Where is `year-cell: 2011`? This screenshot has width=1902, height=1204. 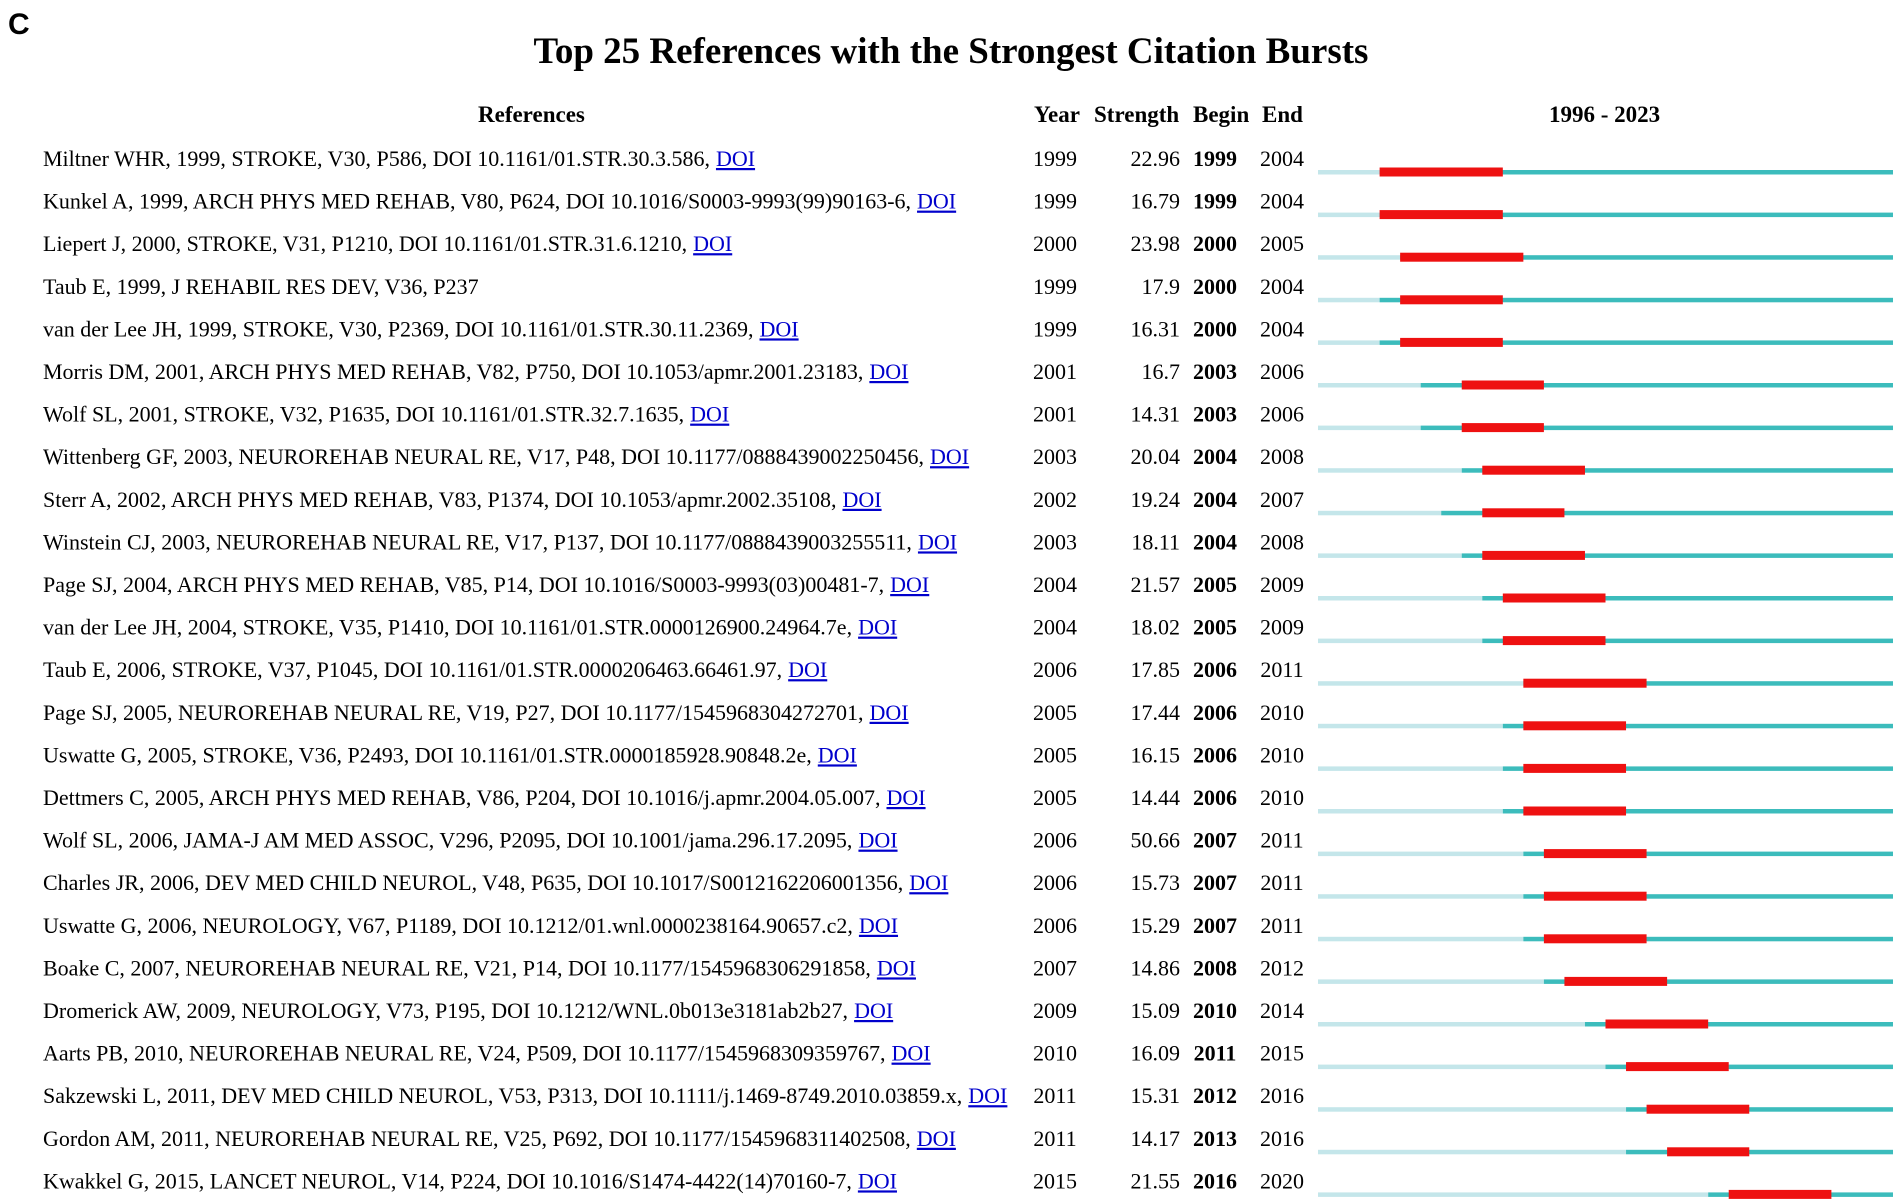
year-cell: 2011 is located at coordinates (1054, 1095).